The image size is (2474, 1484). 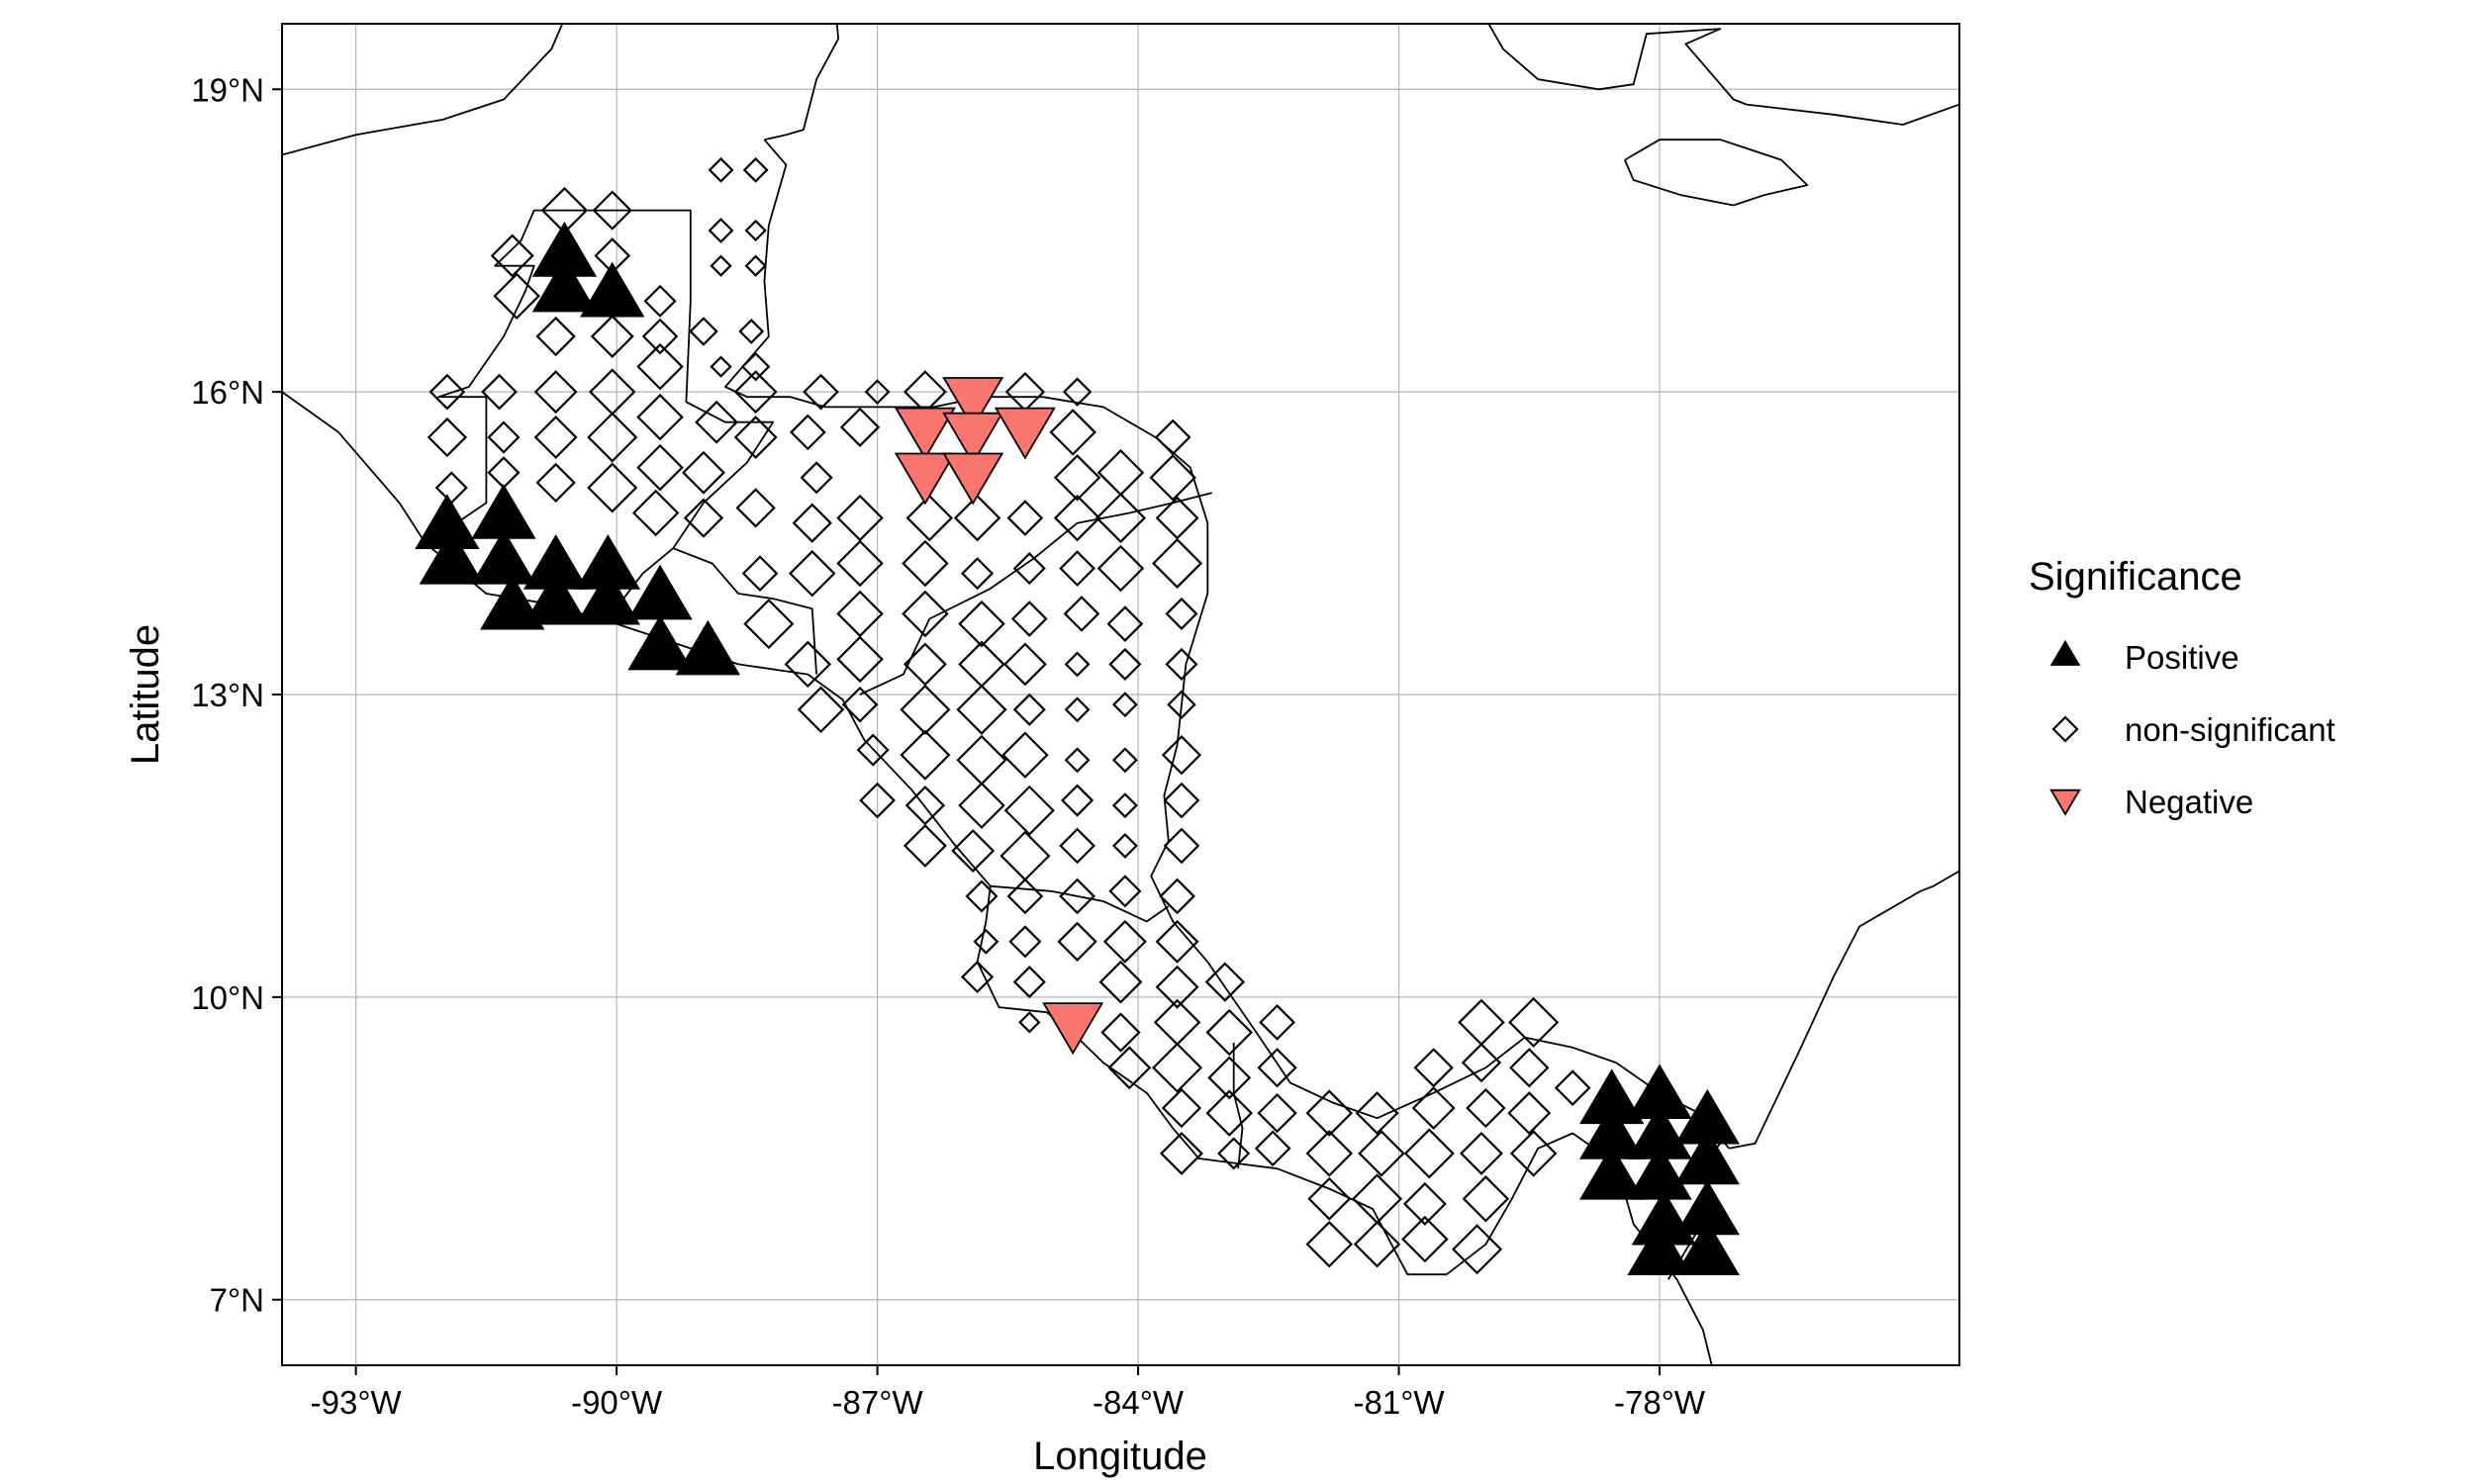 I want to click on y-axis-ticks: 7°N 10°N 13°N 16°N 19°N, so click(x=237, y=695).